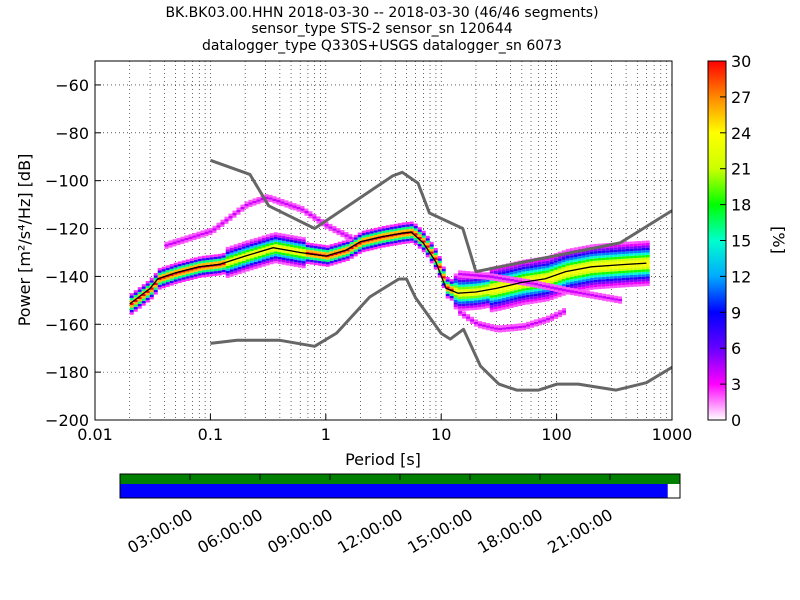 The width and height of the screenshot is (800, 600). Describe the element at coordinates (440, 216) in the screenshot. I see `noise-model-nhnm` at that location.